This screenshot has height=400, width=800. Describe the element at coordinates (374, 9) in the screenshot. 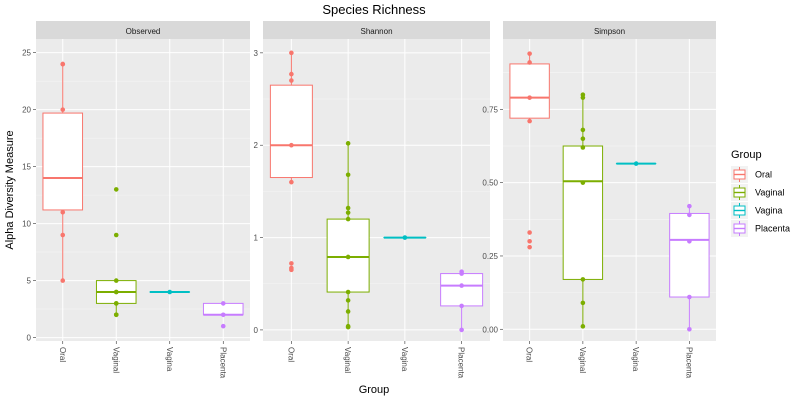

I see `chart-title: Species Richness` at that location.